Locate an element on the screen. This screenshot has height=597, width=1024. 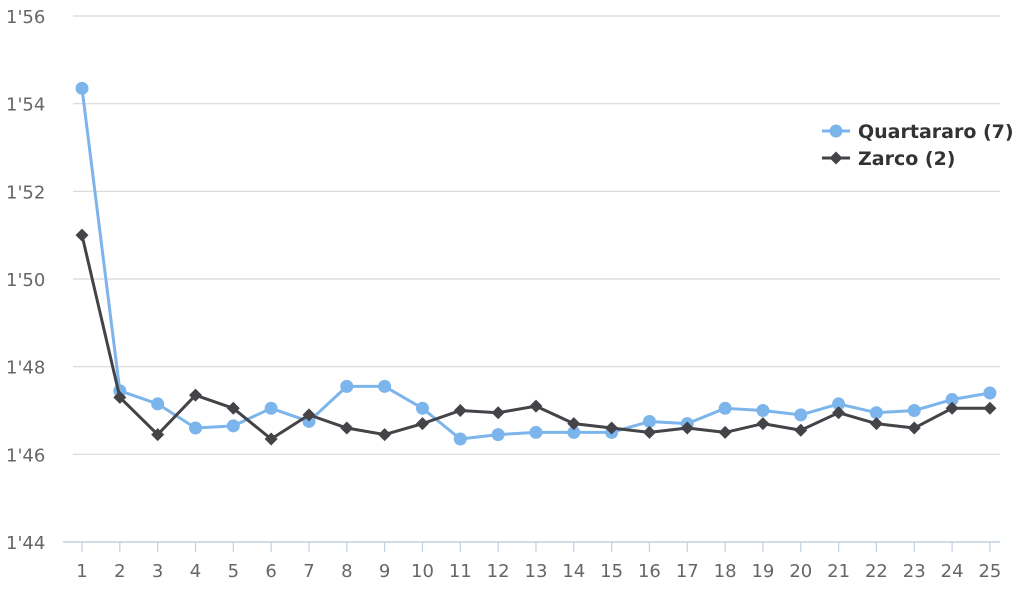
x-tick-label: 23 is located at coordinates (914, 571).